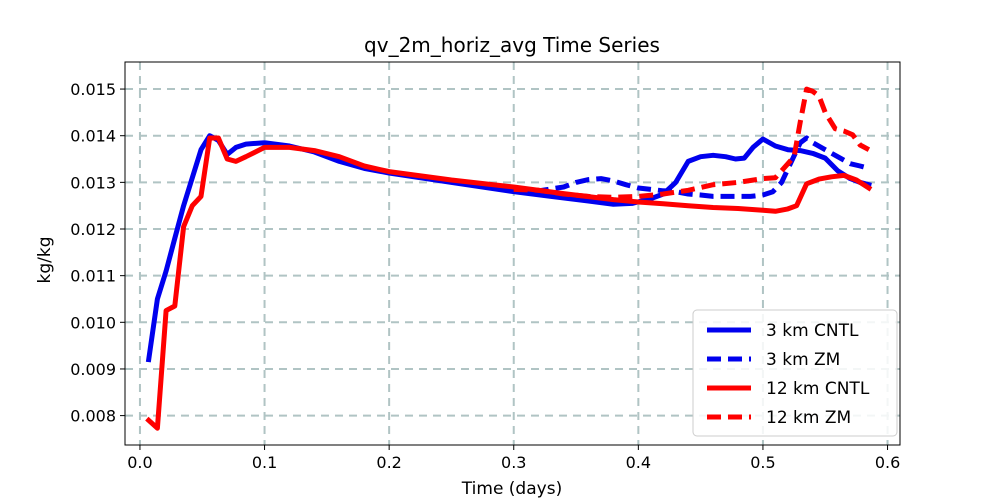 The height and width of the screenshot is (500, 1000). What do you see at coordinates (513, 462) in the screenshot?
I see `x-tick-label: 0.3` at bounding box center [513, 462].